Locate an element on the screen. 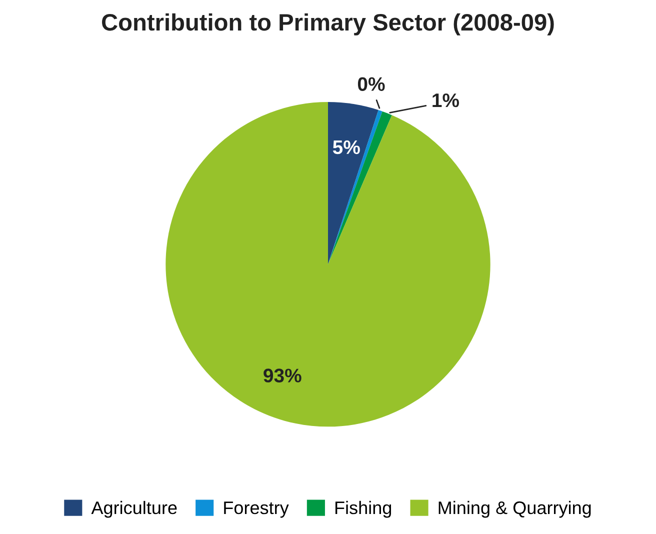 The width and height of the screenshot is (656, 534). legend-label: Fishing is located at coordinates (363, 509).